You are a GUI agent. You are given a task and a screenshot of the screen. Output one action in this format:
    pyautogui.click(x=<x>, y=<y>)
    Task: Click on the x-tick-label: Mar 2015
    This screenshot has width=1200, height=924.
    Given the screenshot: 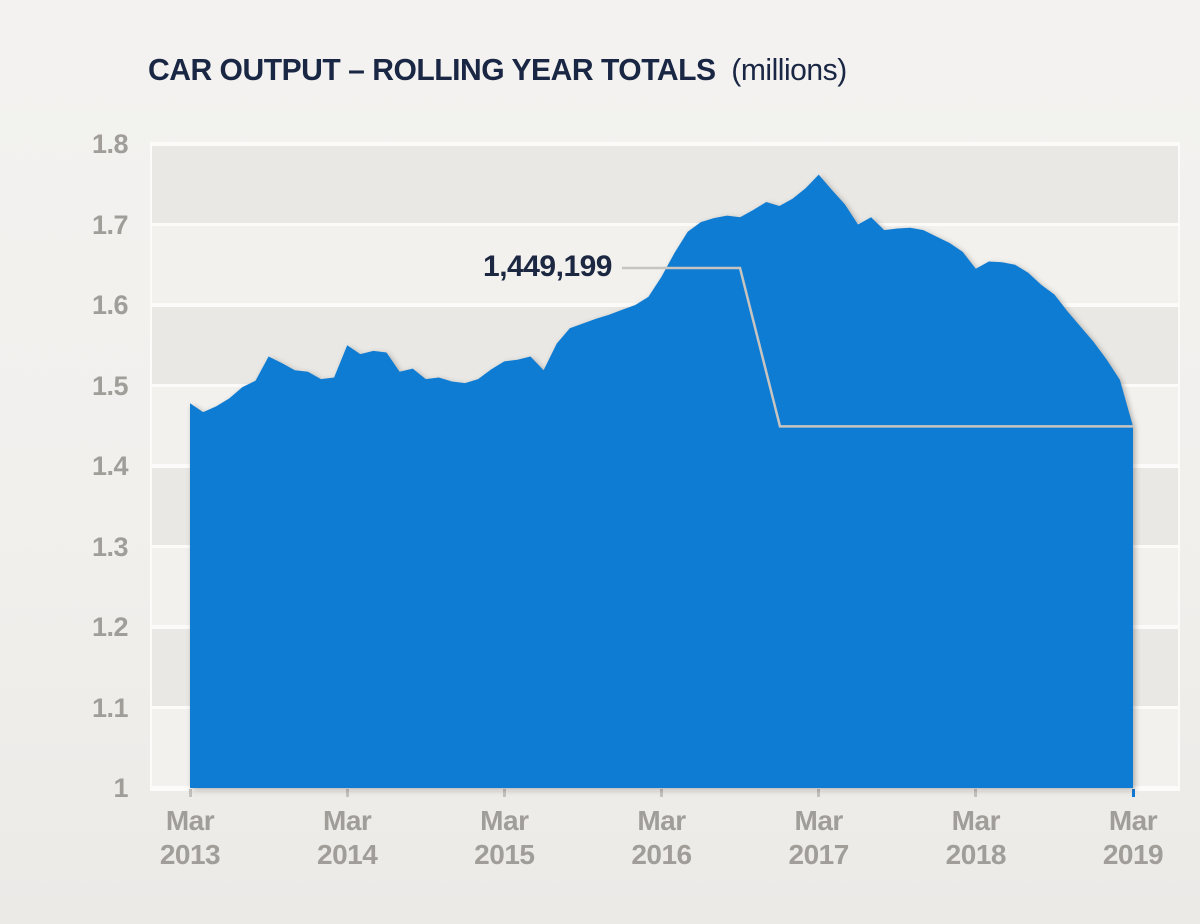 What is the action you would take?
    pyautogui.click(x=504, y=838)
    